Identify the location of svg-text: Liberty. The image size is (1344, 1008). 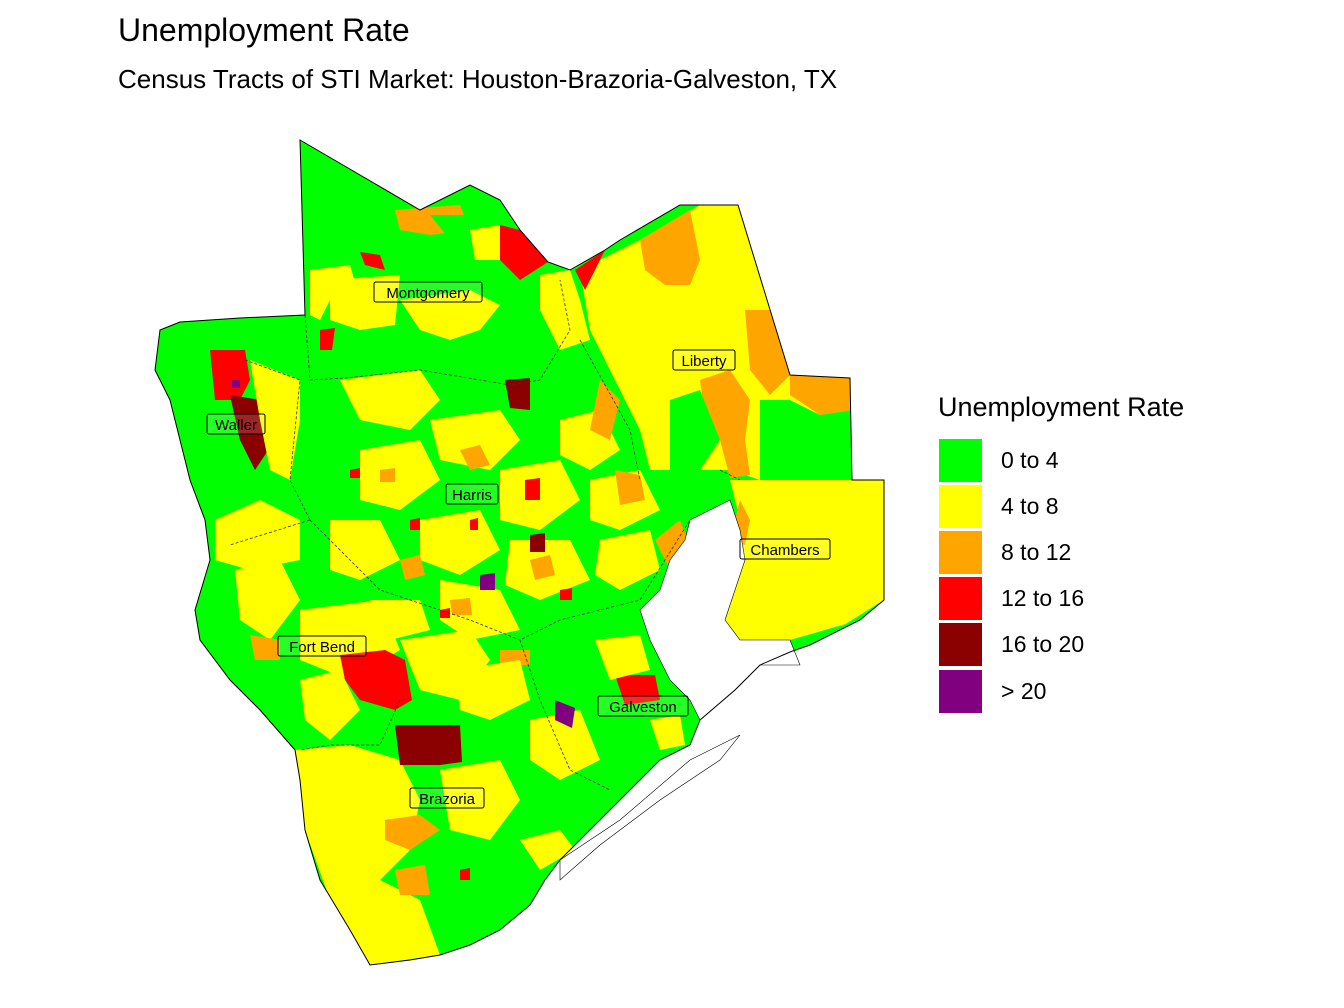
(704, 361).